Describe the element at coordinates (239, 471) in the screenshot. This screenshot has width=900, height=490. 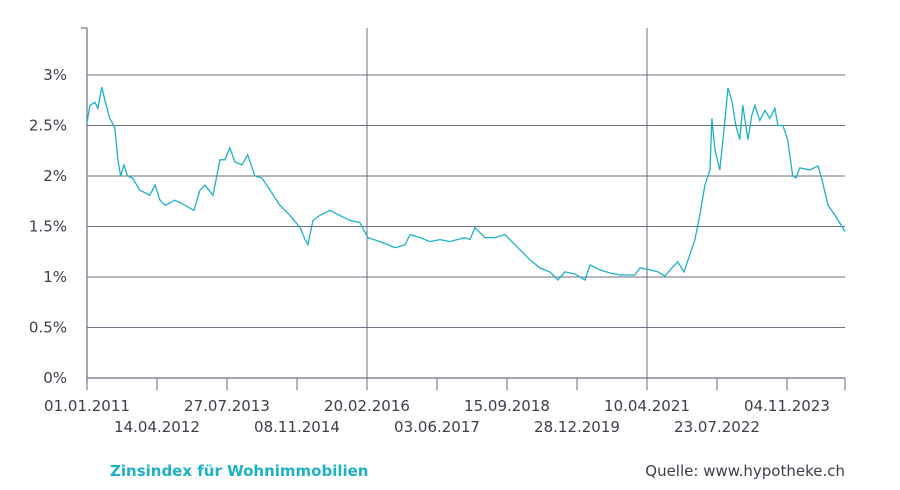
I see `chart-title: Zinsindex für Wohnimmobilien` at that location.